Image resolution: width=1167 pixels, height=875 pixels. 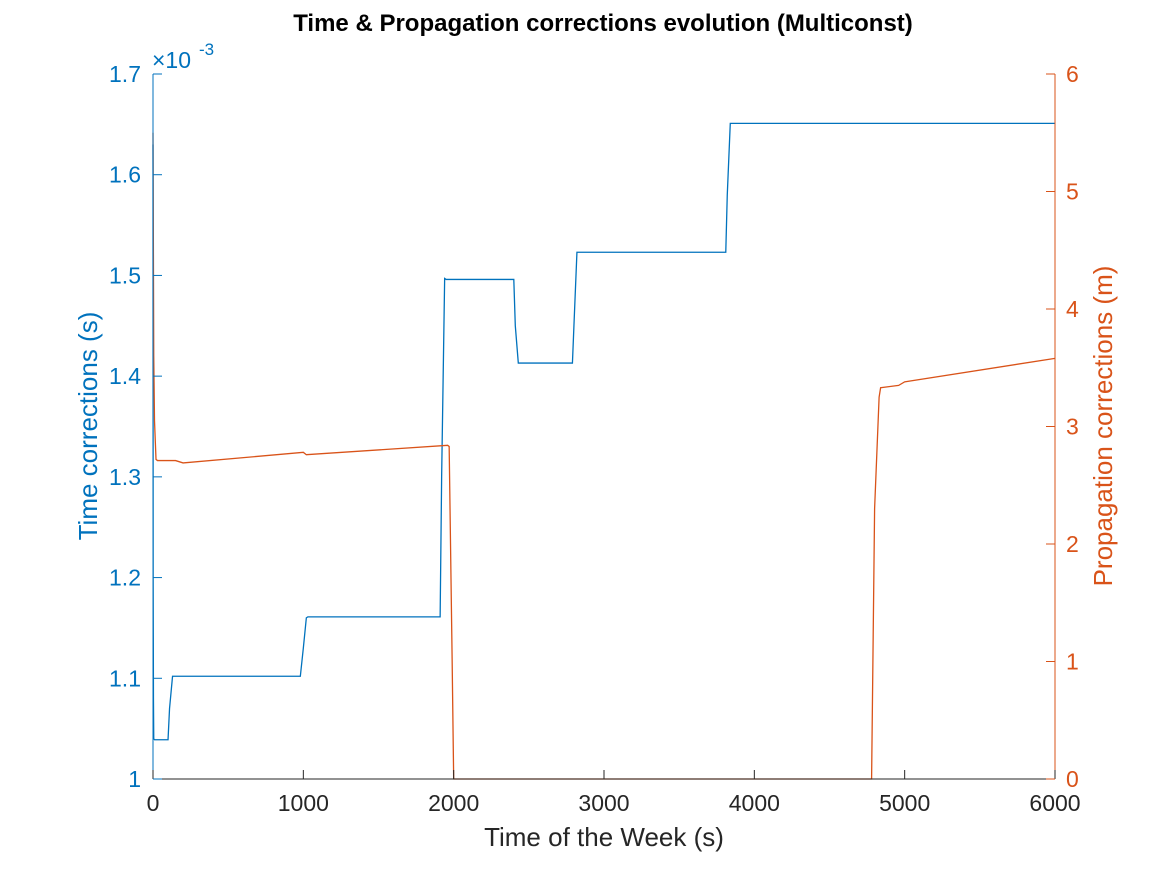 I want to click on x-tick-label: 0, so click(x=153, y=803).